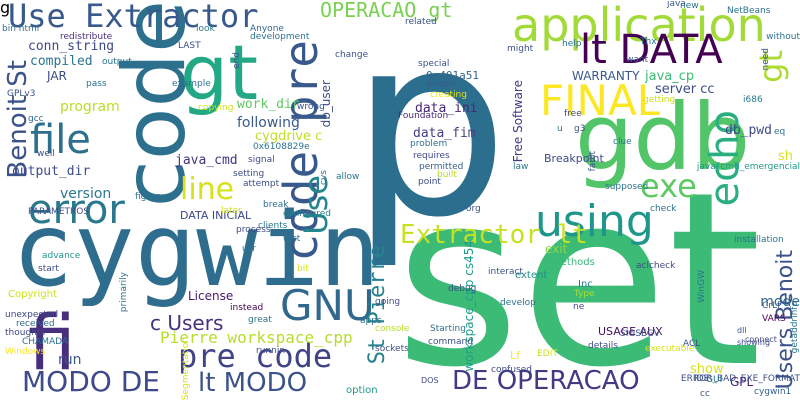 This screenshot has width=800, height=400. I want to click on word: License, so click(211, 296).